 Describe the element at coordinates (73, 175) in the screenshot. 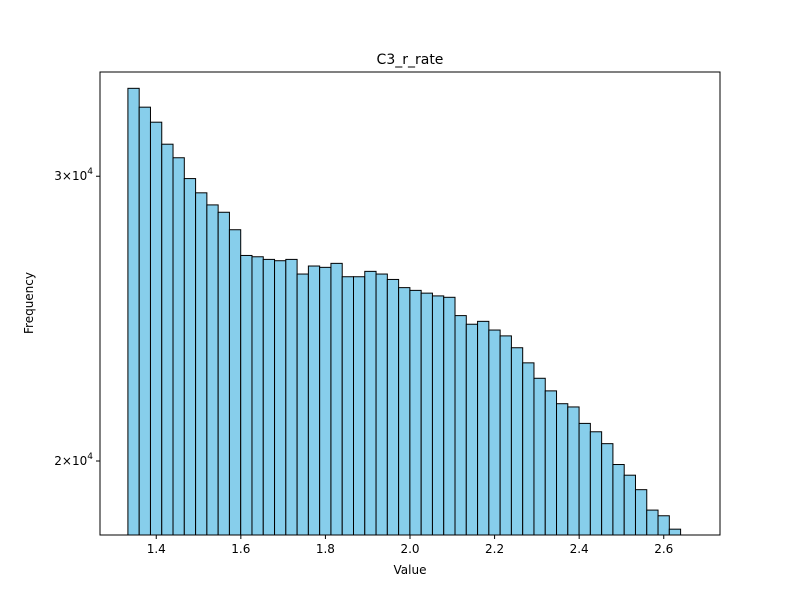

I see `y-tick-label: 3×10⁴` at that location.